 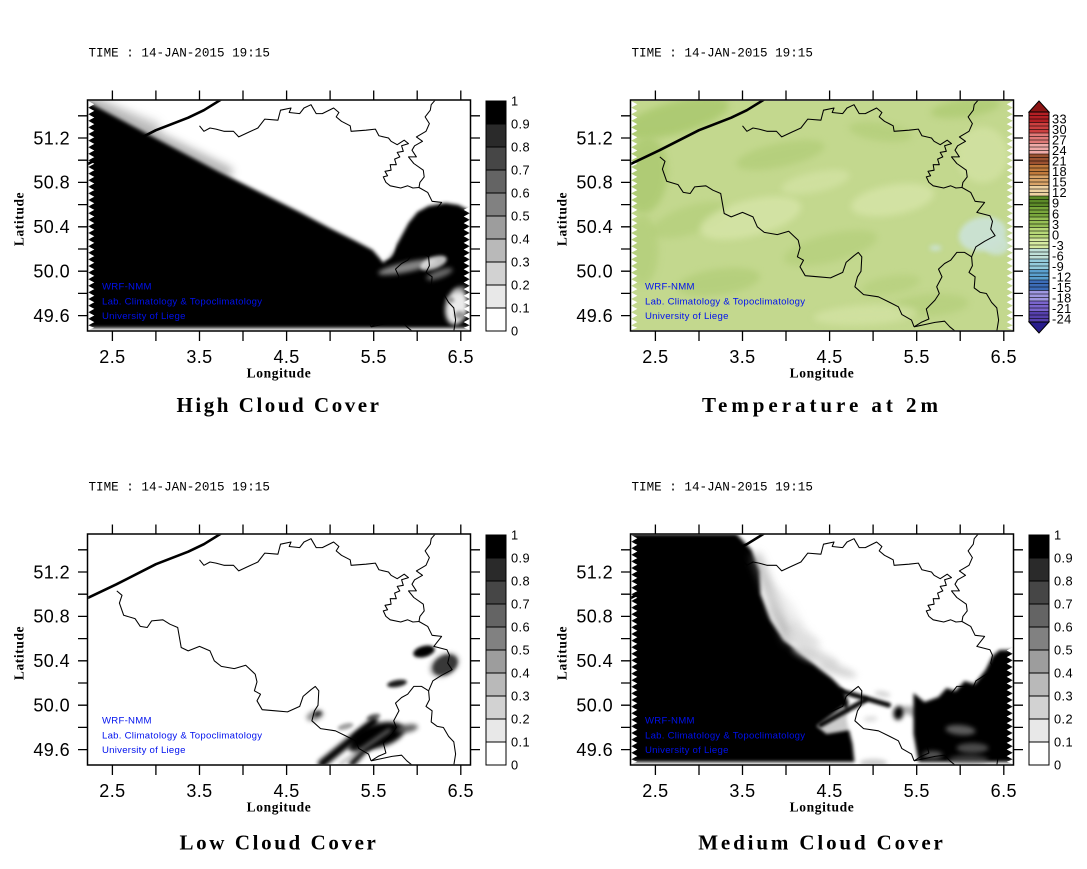 I want to click on svg-text: -21, so click(x=1062, y=308).